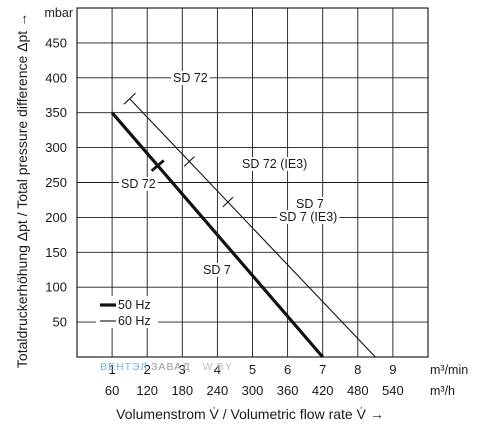  Describe the element at coordinates (112, 390) in the screenshot. I see `x-tick-label-secondary: 60` at that location.